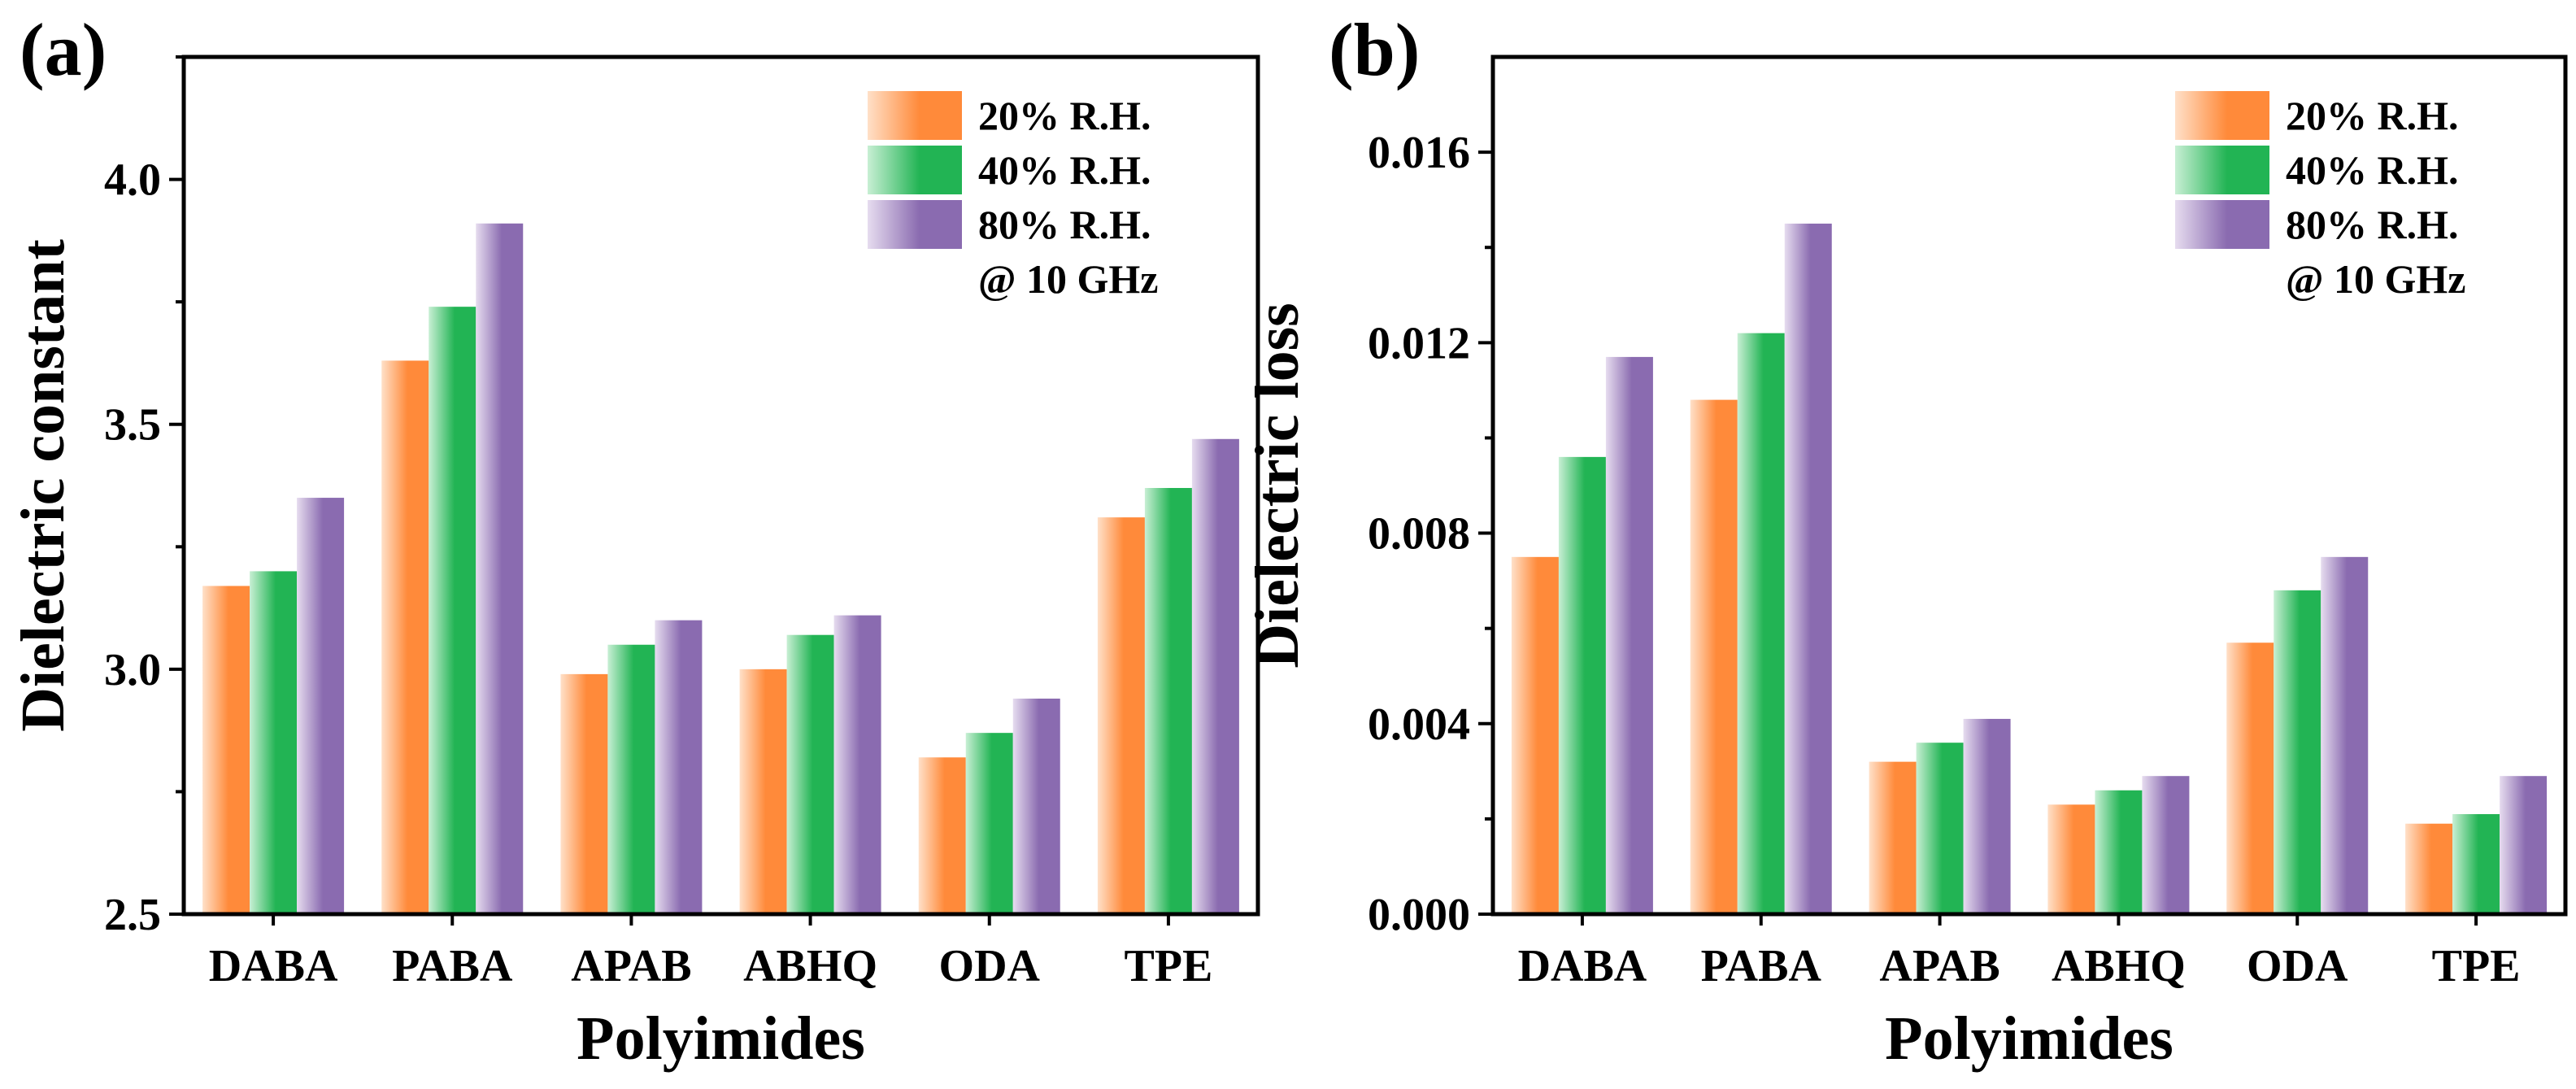 Image resolution: width=2576 pixels, height=1089 pixels. I want to click on panel-label: (a), so click(64, 50).